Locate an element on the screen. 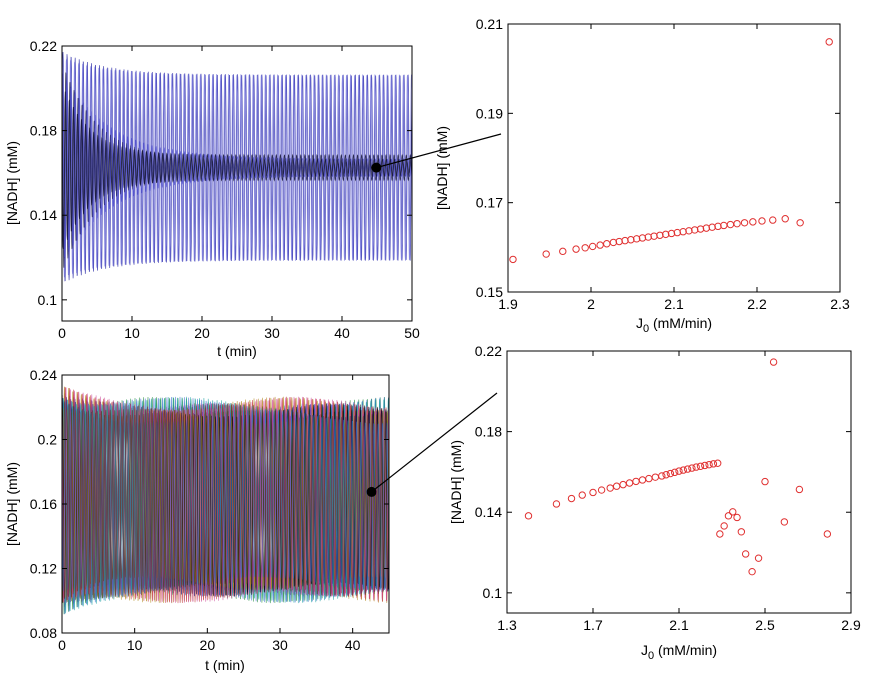 The width and height of the screenshot is (886, 700). y-tick-label: 0.17 is located at coordinates (489, 203).